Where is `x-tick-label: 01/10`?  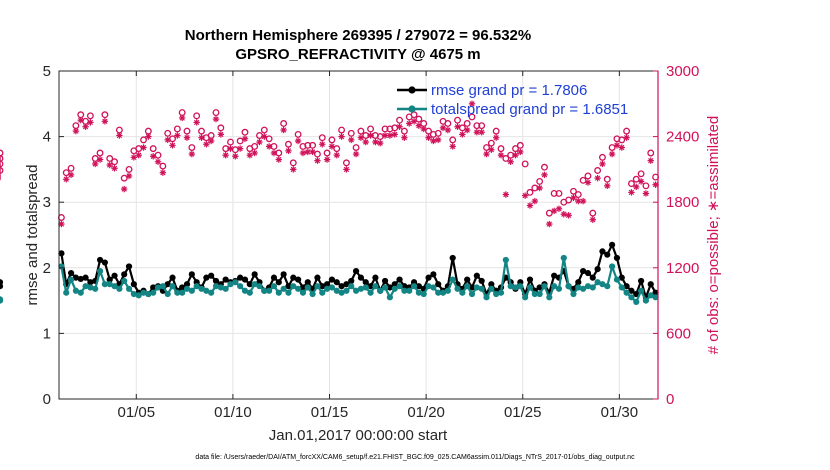 x-tick-label: 01/10 is located at coordinates (233, 412).